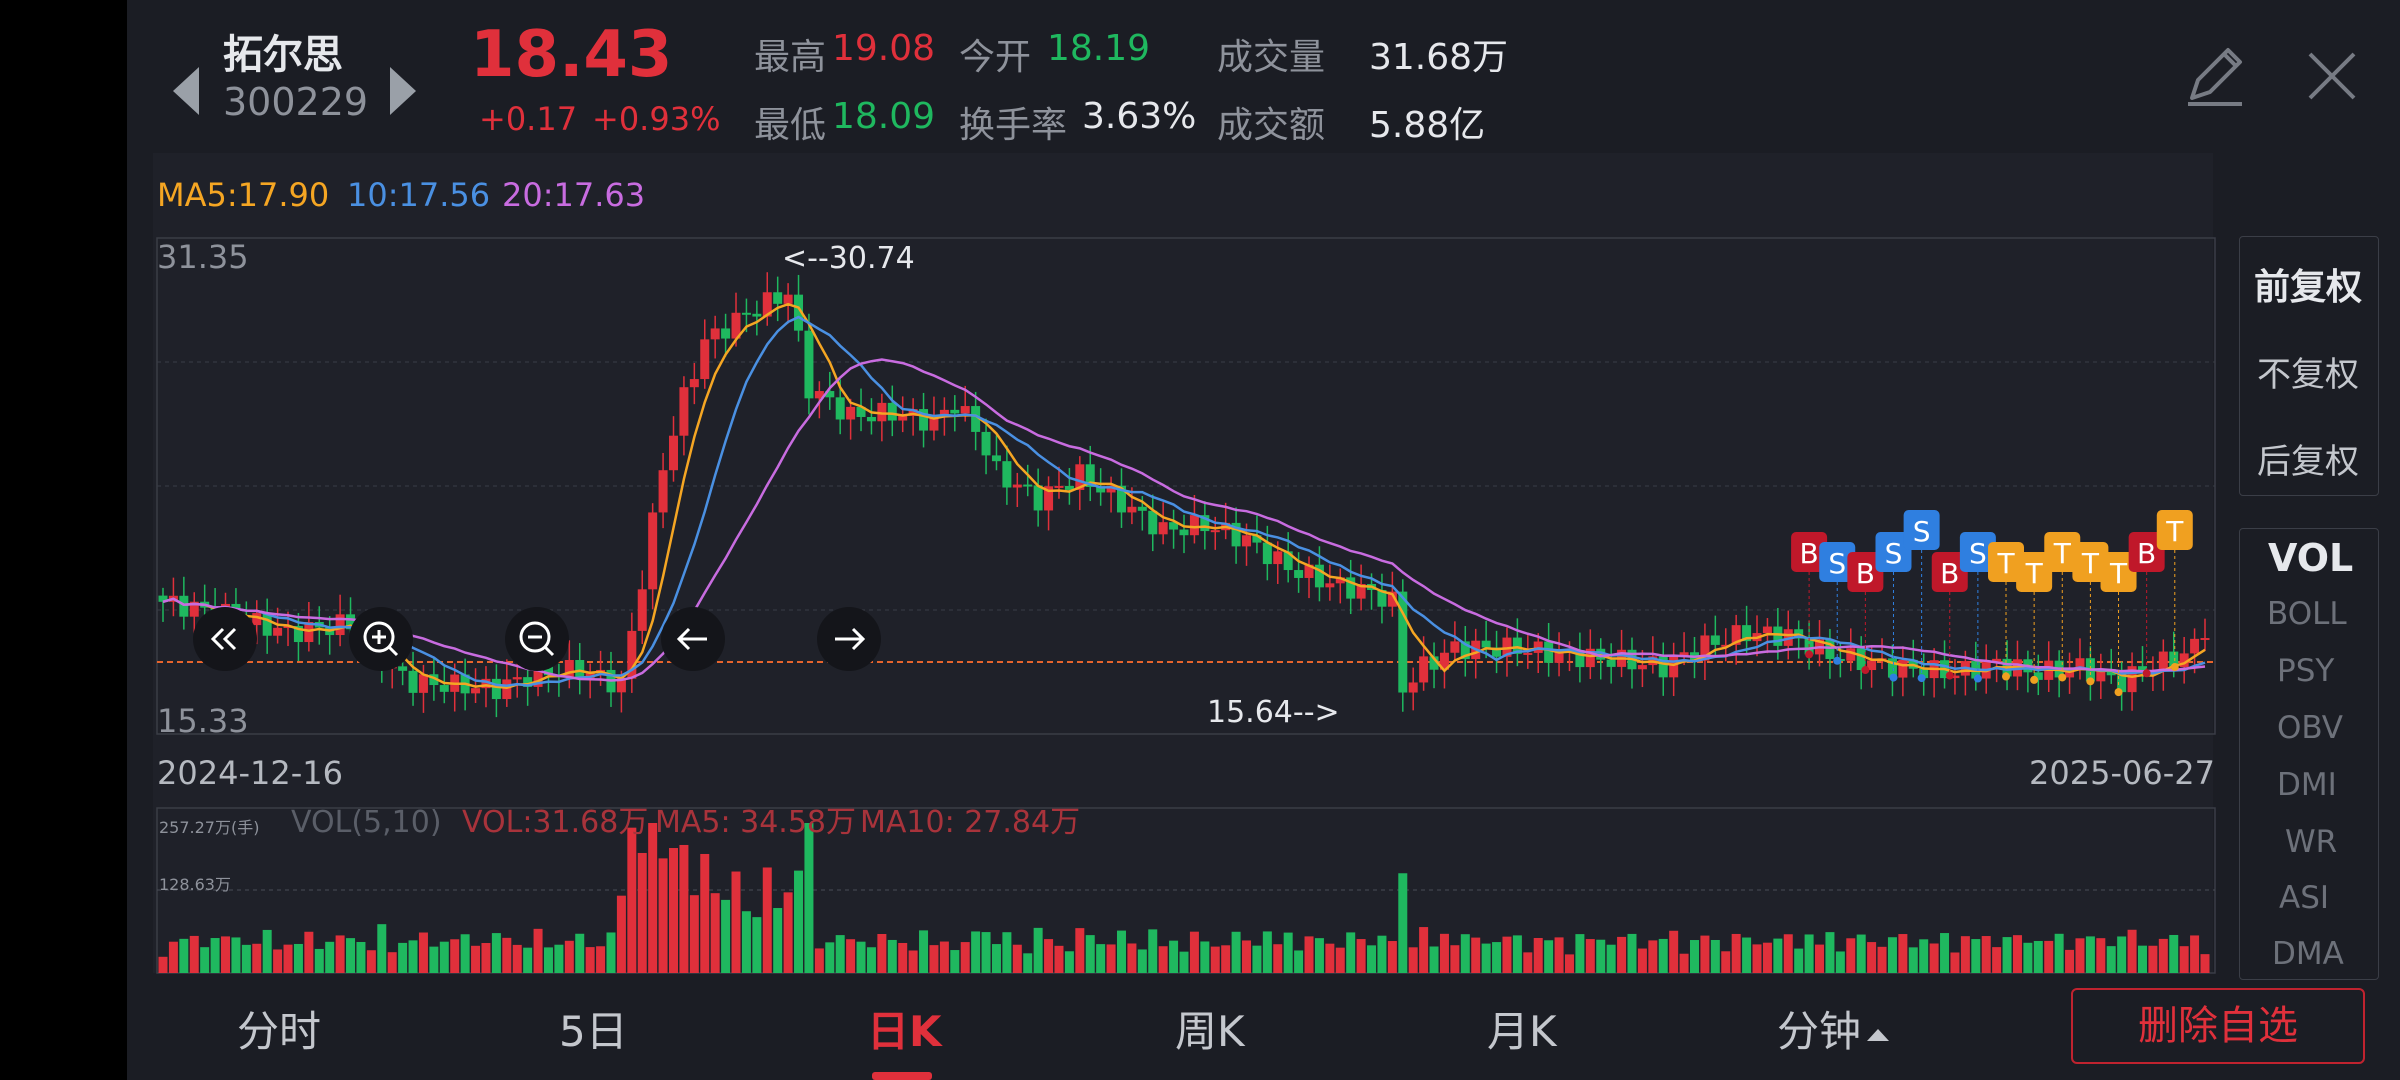 Image resolution: width=2400 pixels, height=1080 pixels. What do you see at coordinates (2215, 75) in the screenshot?
I see `edit-icon` at bounding box center [2215, 75].